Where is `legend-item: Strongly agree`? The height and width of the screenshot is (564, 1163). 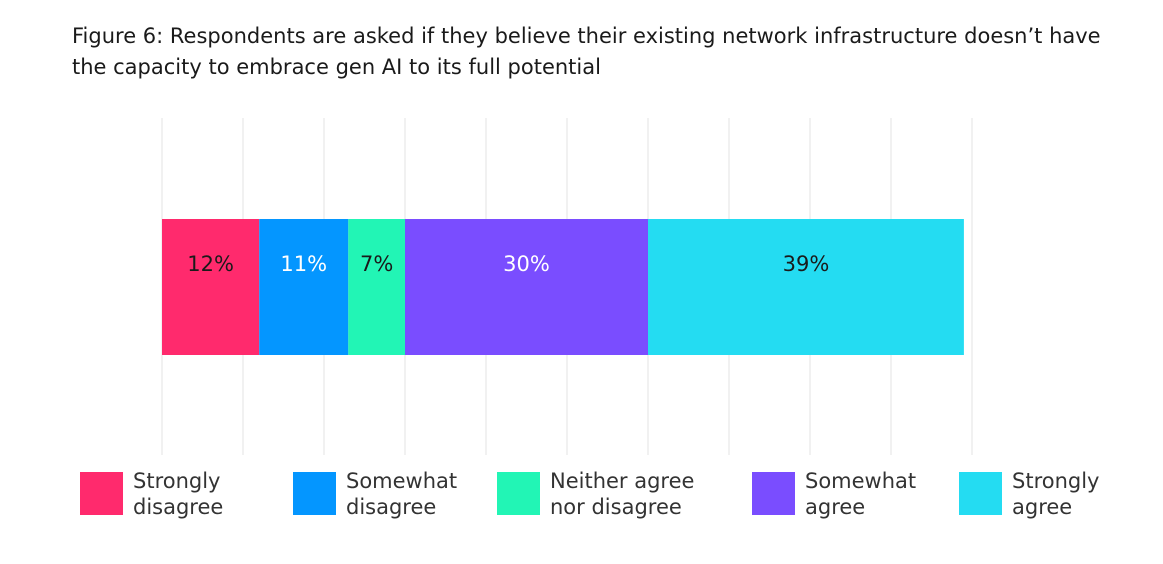 legend-item: Strongly agree is located at coordinates (1029, 494).